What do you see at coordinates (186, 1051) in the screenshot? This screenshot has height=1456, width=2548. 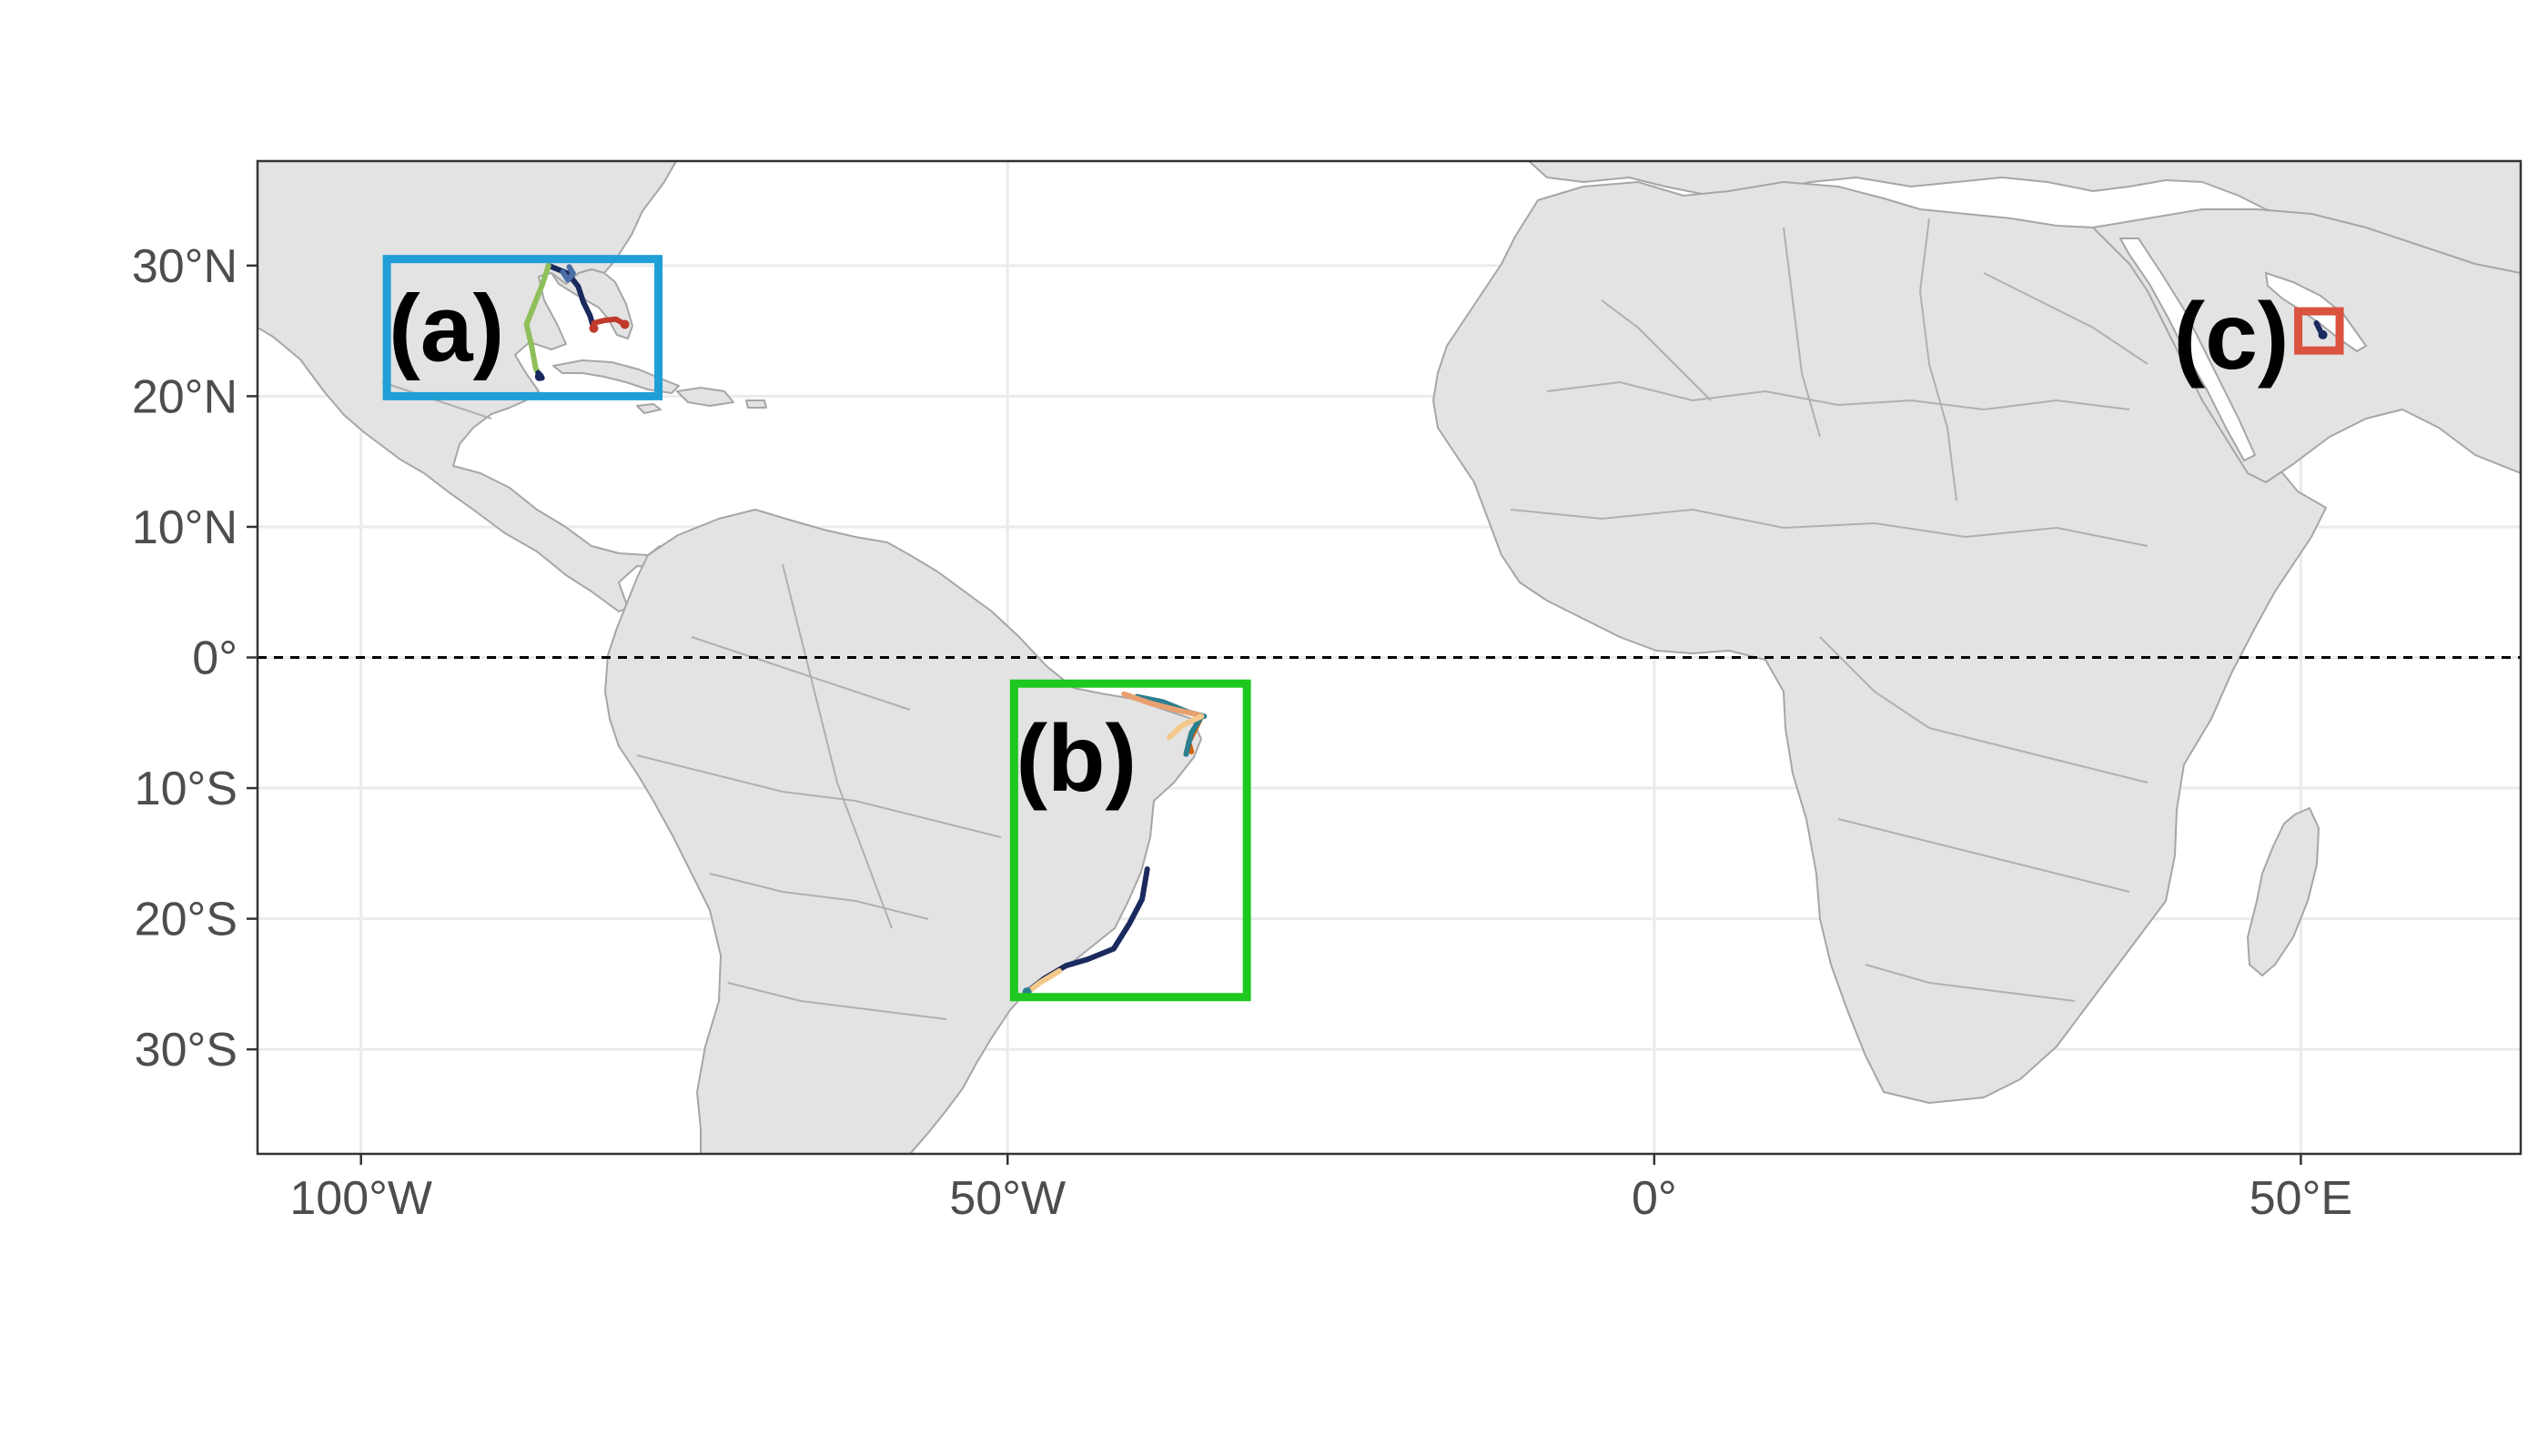 I see `y-tick-label-6: 30°S` at bounding box center [186, 1051].